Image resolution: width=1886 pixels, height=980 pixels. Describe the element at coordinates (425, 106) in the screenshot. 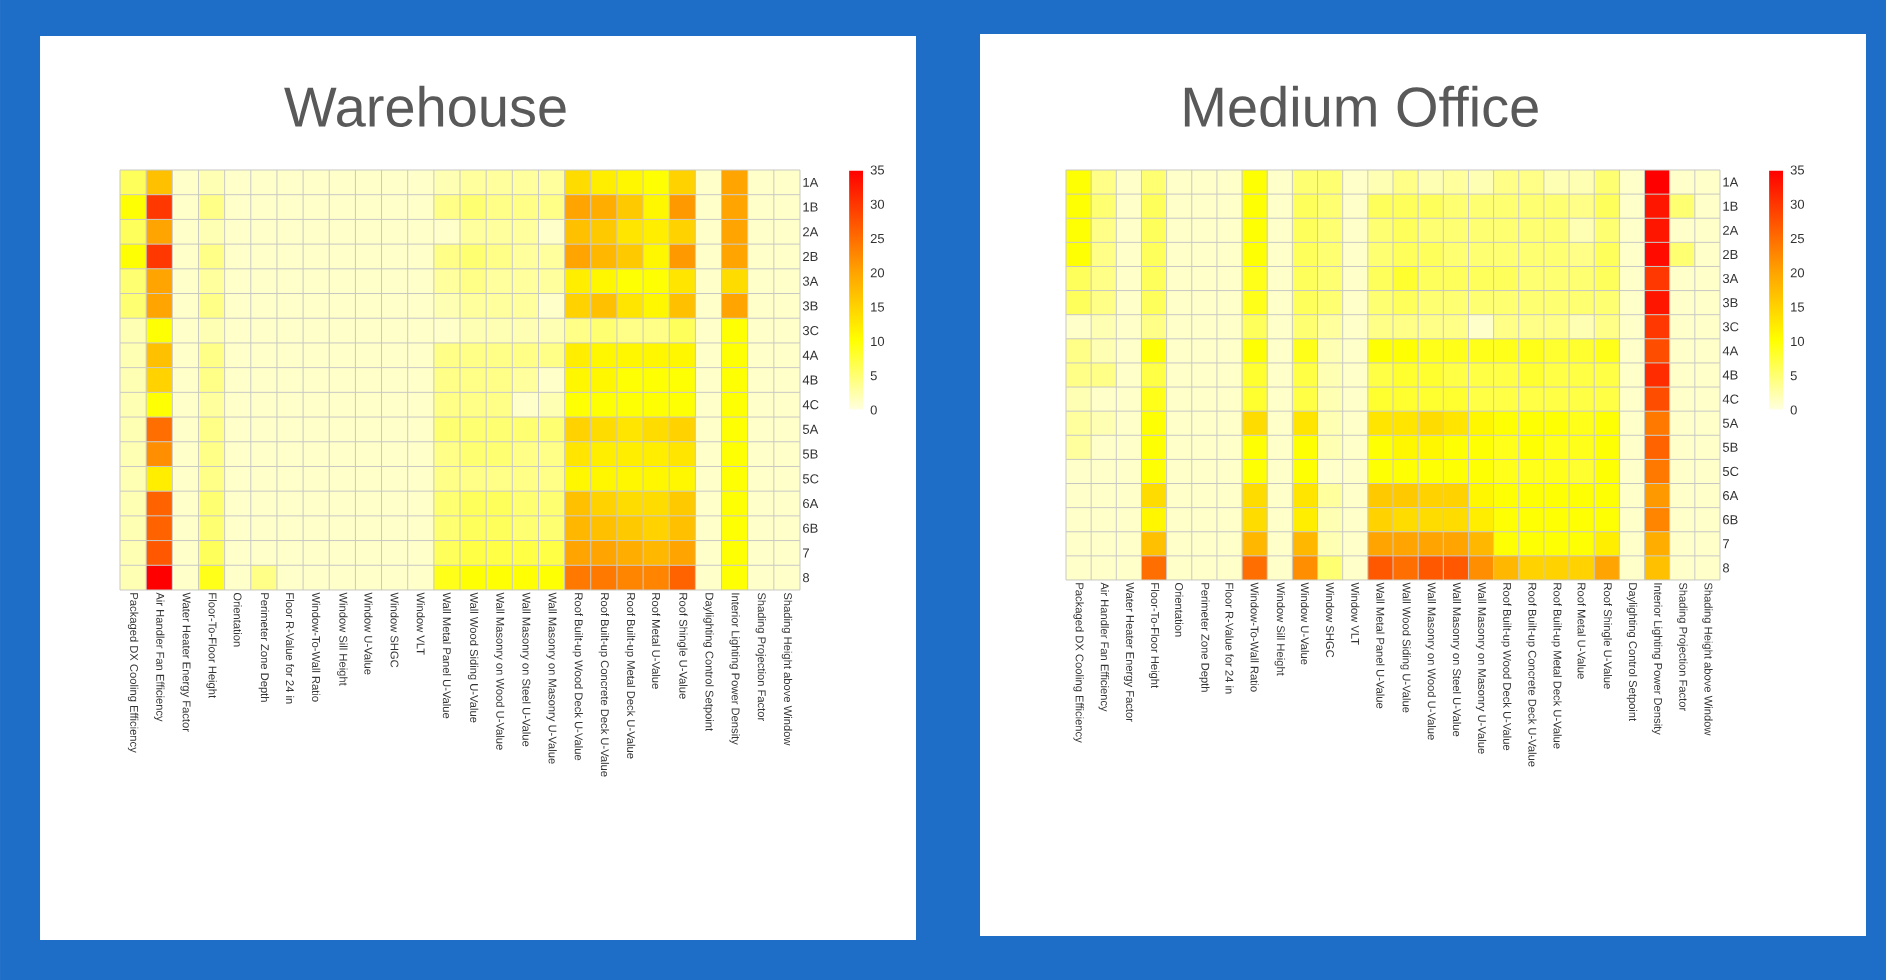

I see `chart-title: Warehouse` at that location.